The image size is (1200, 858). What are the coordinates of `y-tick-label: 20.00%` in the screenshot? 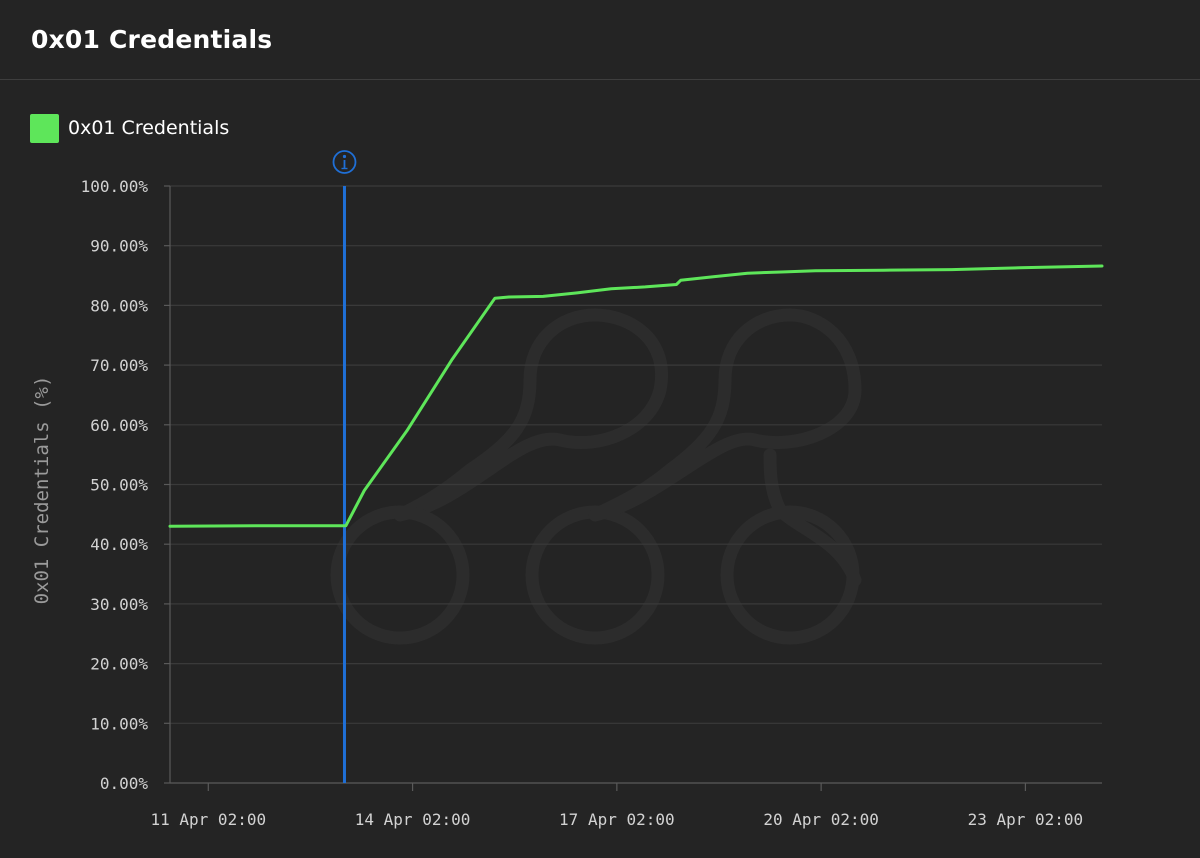 It's located at (119, 664).